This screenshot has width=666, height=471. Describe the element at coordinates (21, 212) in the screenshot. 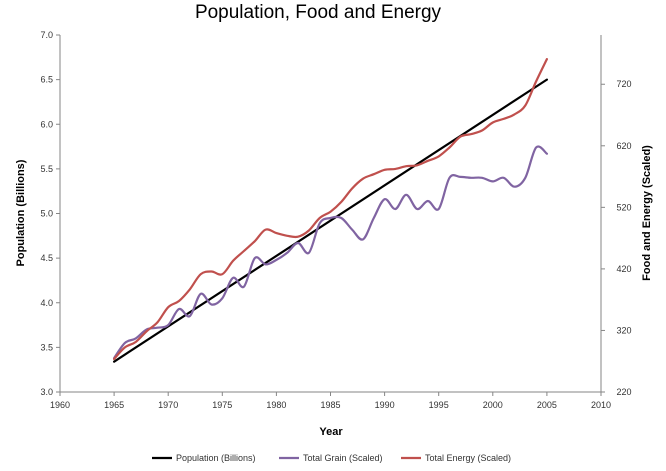

I see `y-axis-title: Population (Billions)` at that location.